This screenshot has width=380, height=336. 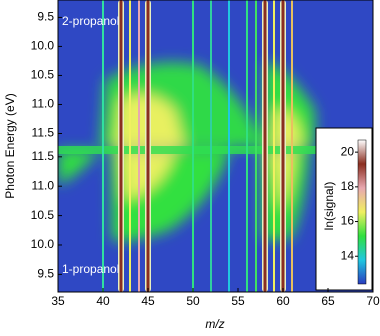 What do you see at coordinates (329, 206) in the screenshot?
I see `colorbar-title: ln(signal)` at bounding box center [329, 206].